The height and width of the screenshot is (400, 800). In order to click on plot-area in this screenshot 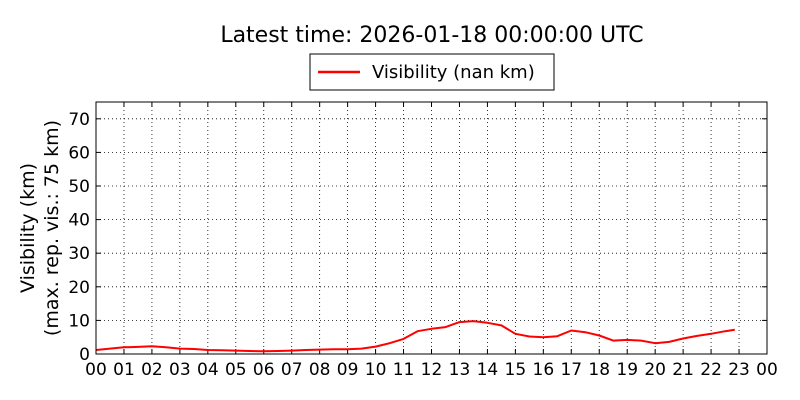, I will do `click(415, 336)`.